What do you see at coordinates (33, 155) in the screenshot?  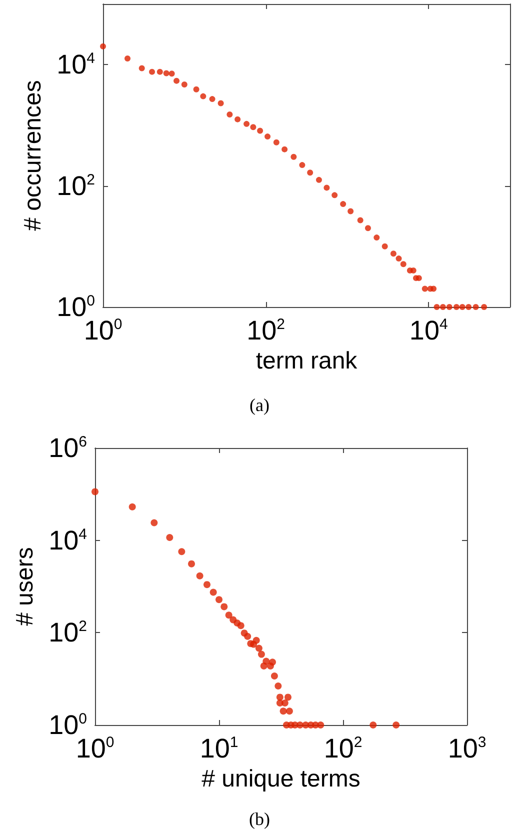 I see `y-axis-title: # occurrences` at bounding box center [33, 155].